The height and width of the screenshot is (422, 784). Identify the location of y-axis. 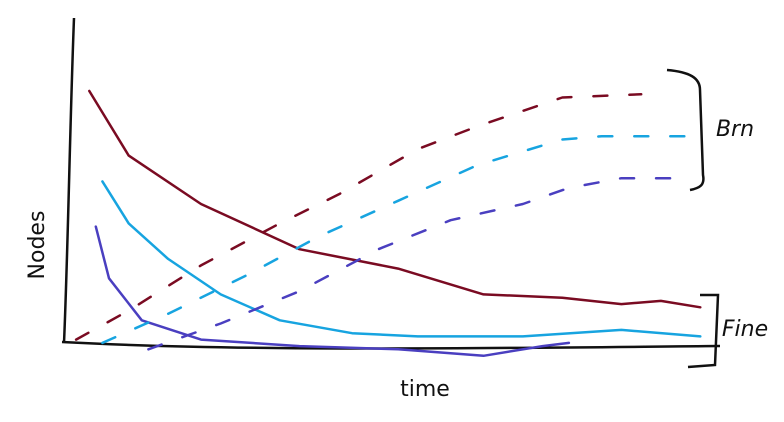
(69, 180).